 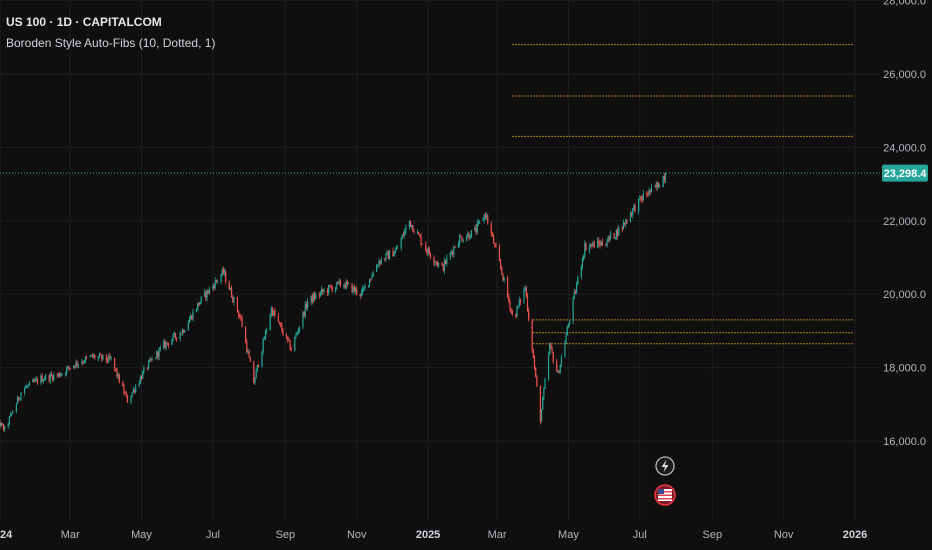 What do you see at coordinates (904, 369) in the screenshot?
I see `y-tick-label: 18,000.0` at bounding box center [904, 369].